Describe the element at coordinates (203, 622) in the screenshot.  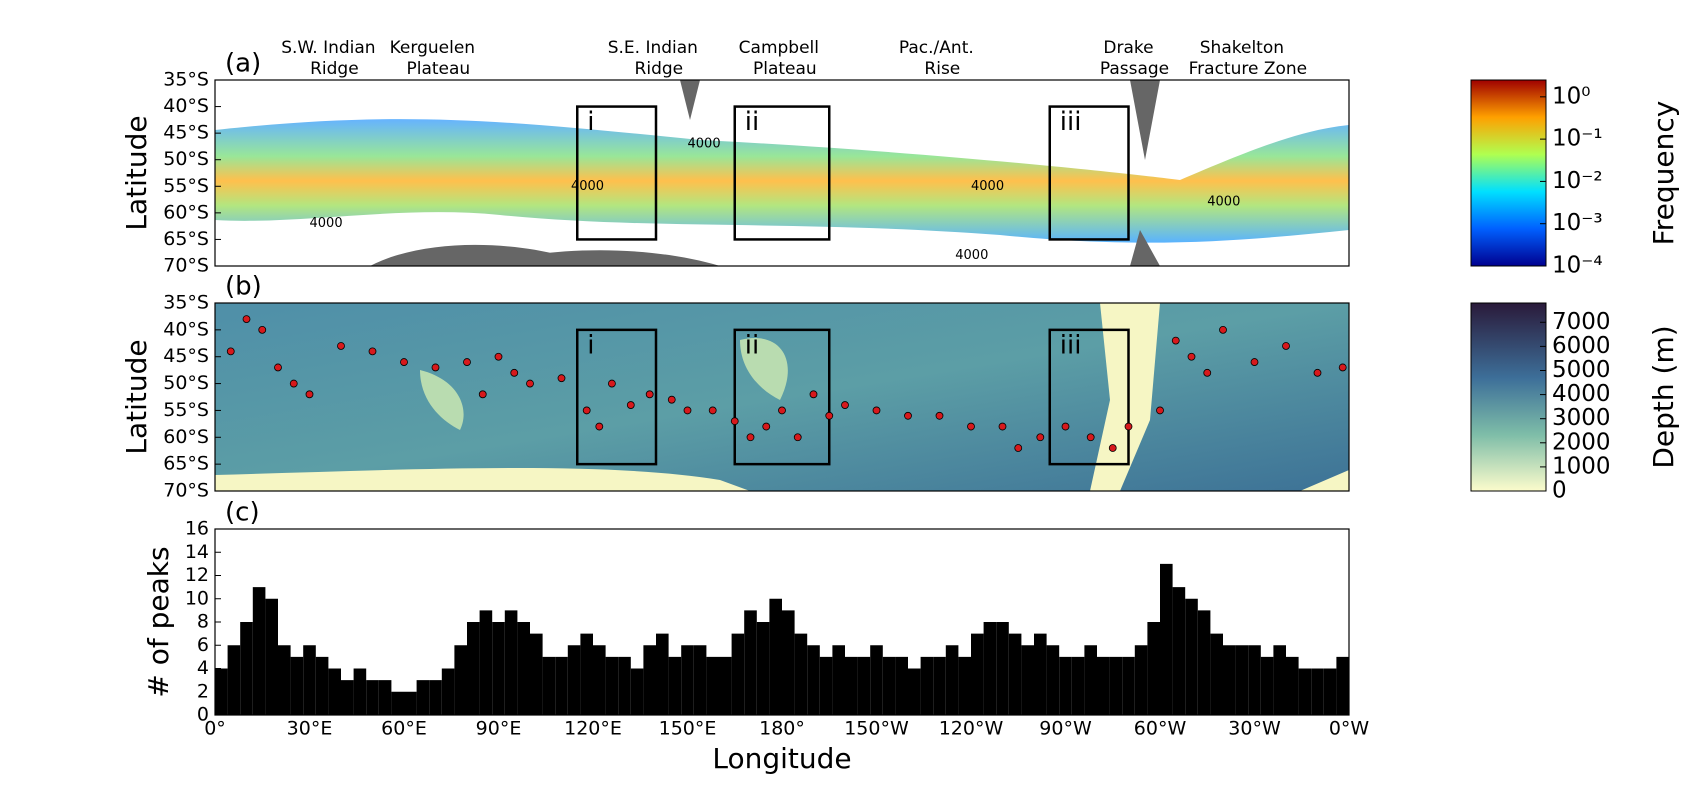
I see `y-tick-label: 8` at that location.